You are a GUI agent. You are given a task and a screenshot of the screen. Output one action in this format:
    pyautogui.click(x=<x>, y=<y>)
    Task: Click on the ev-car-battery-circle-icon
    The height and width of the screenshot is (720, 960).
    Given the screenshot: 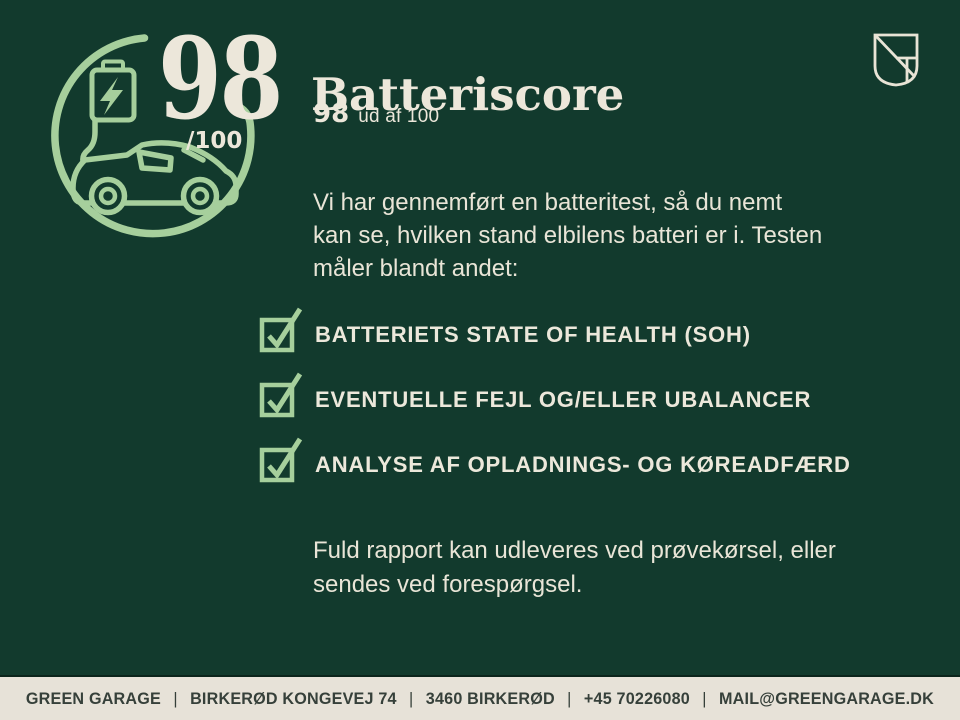 What is the action you would take?
    pyautogui.click(x=153, y=136)
    